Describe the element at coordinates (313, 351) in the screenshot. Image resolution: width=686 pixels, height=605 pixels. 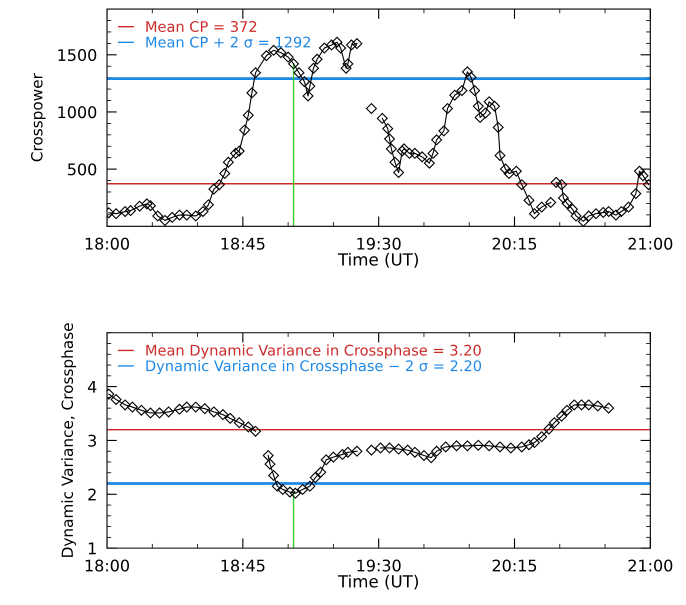
I see `legend-label: Mean Dynamic Variance in Crossphase = 3.20` at that location.